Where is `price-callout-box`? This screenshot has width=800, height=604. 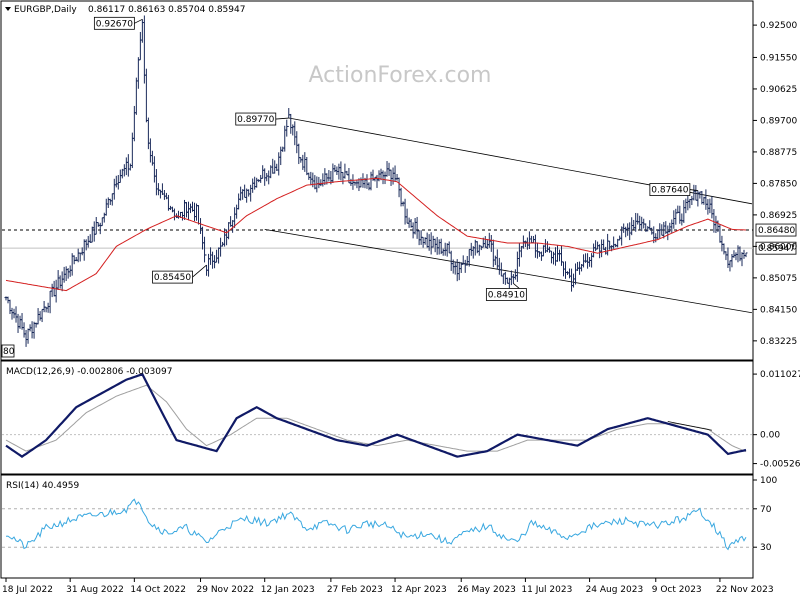 price-callout-box is located at coordinates (506, 294).